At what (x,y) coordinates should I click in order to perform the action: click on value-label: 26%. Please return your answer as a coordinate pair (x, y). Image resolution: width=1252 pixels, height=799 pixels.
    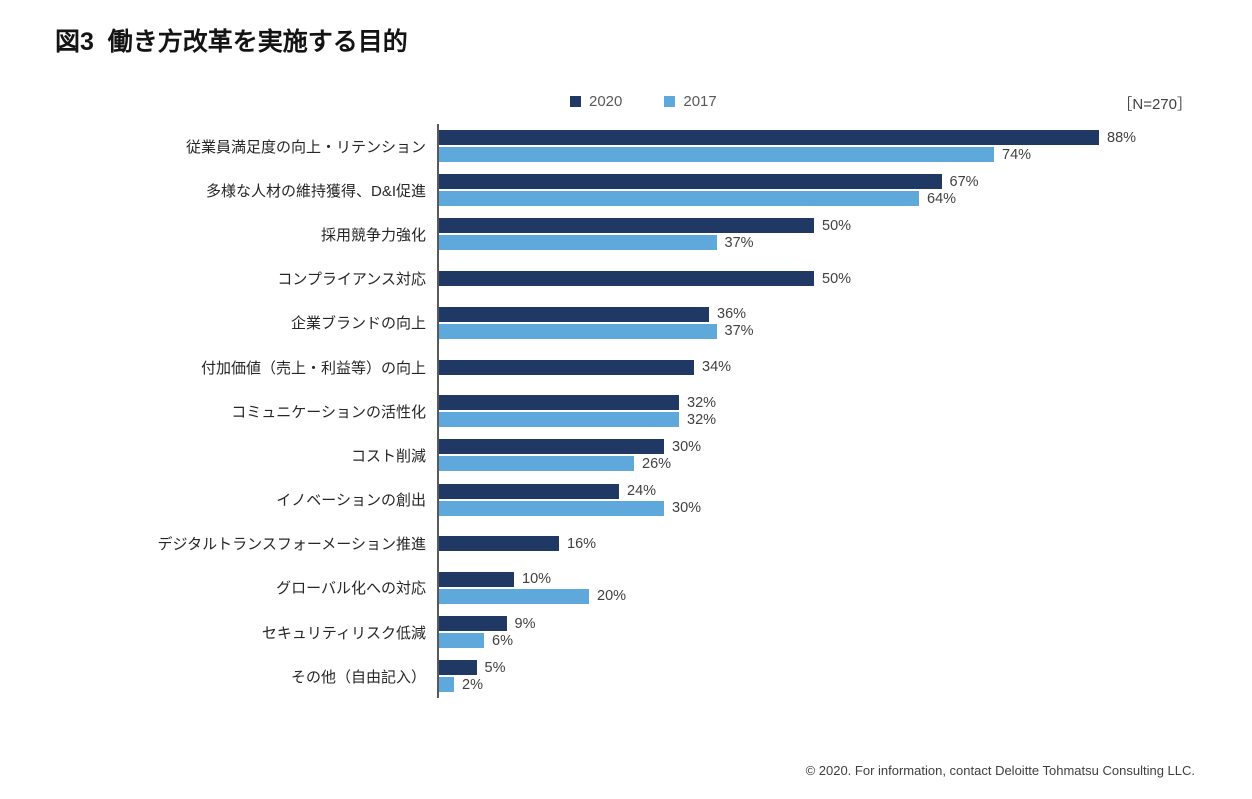
    Looking at the image, I should click on (657, 463).